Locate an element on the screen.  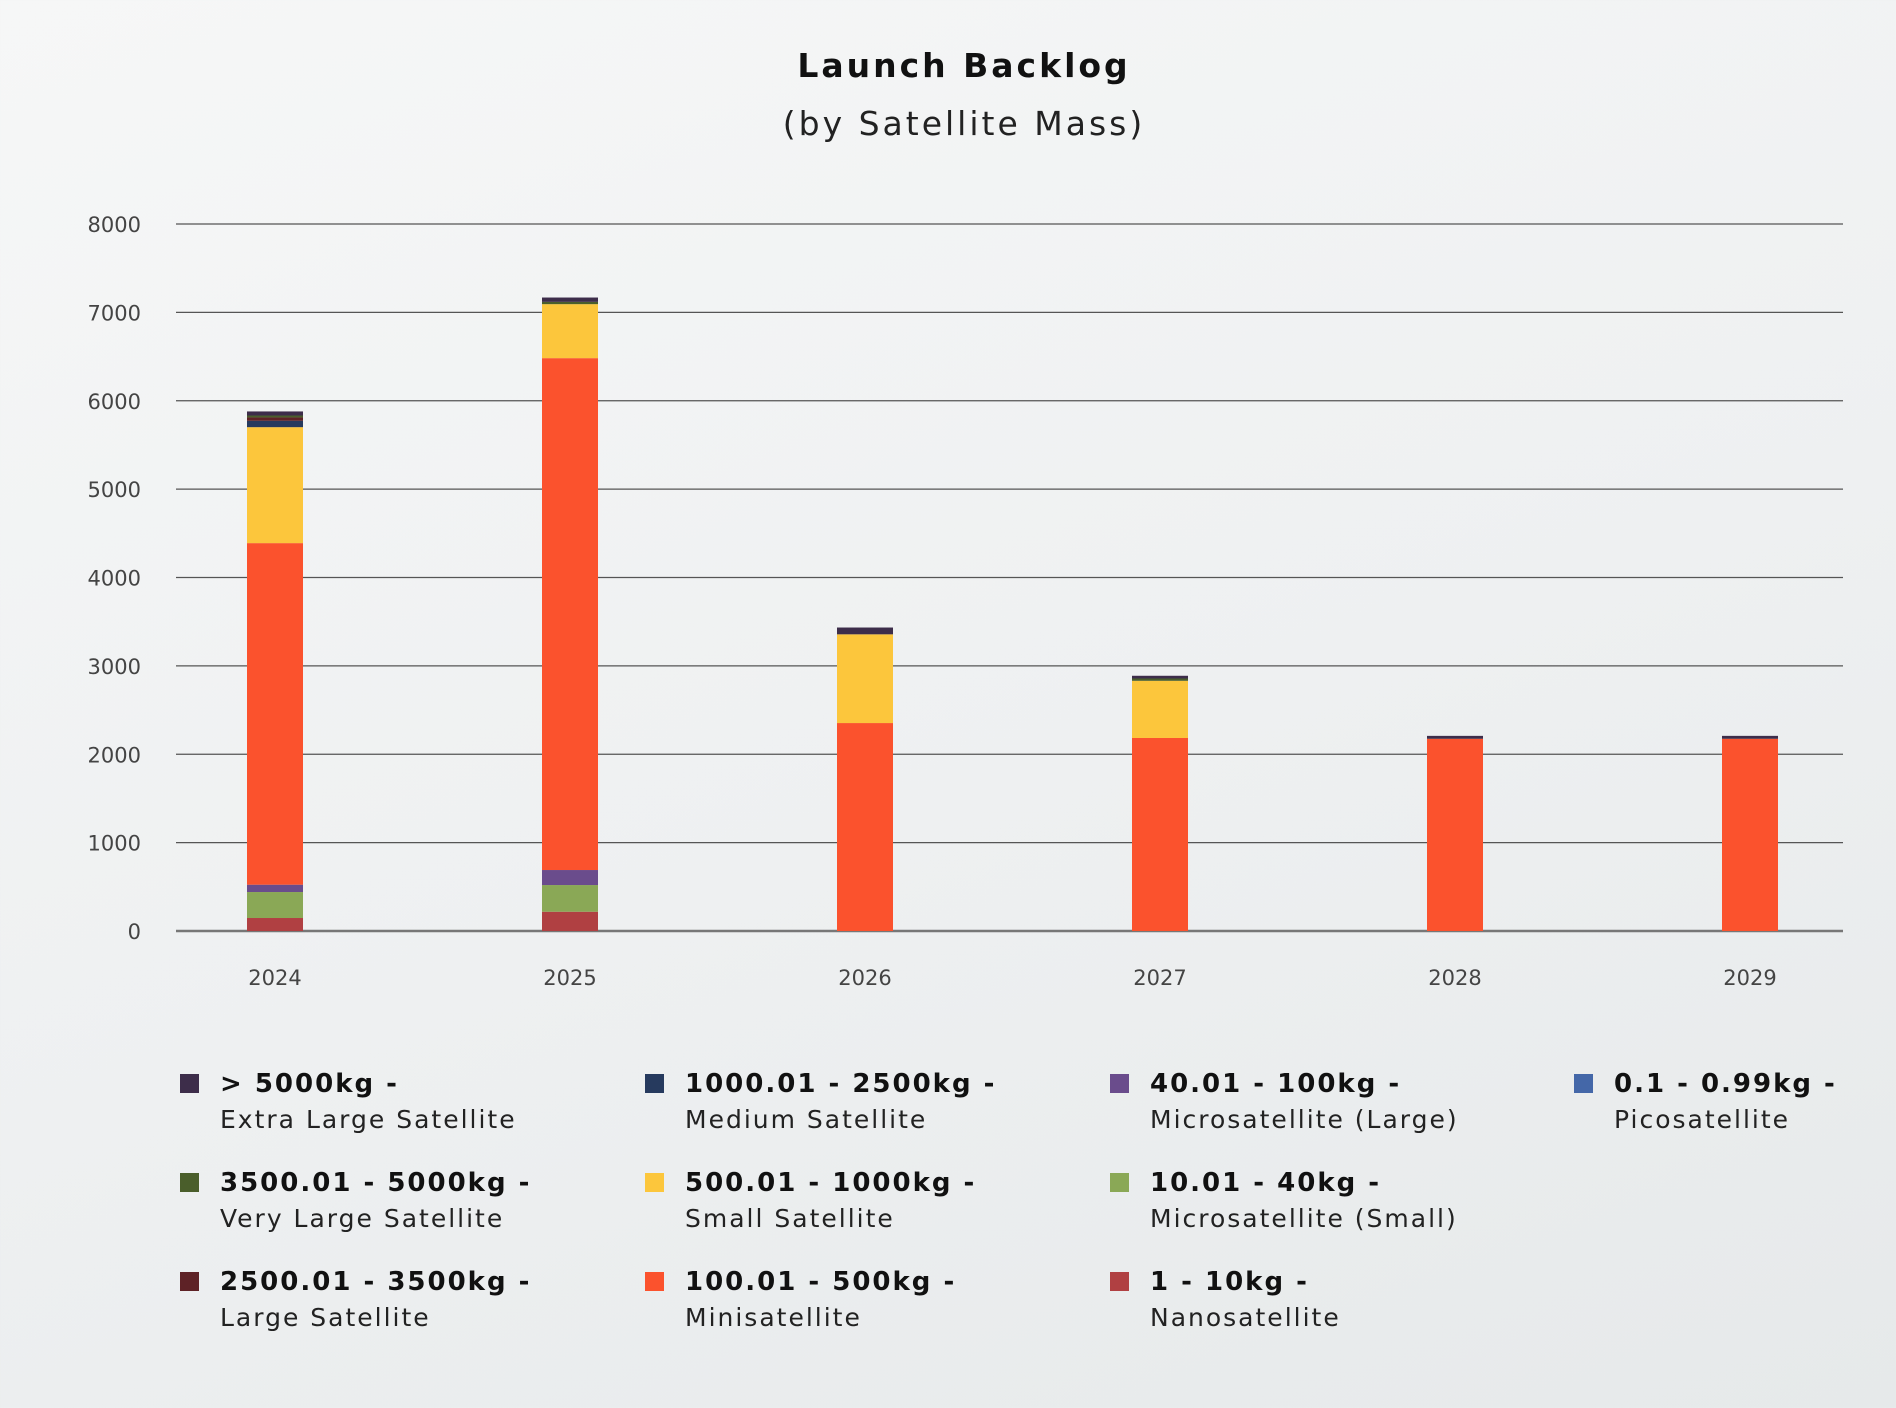
legend-label: Minisatellite is located at coordinates (773, 1317).